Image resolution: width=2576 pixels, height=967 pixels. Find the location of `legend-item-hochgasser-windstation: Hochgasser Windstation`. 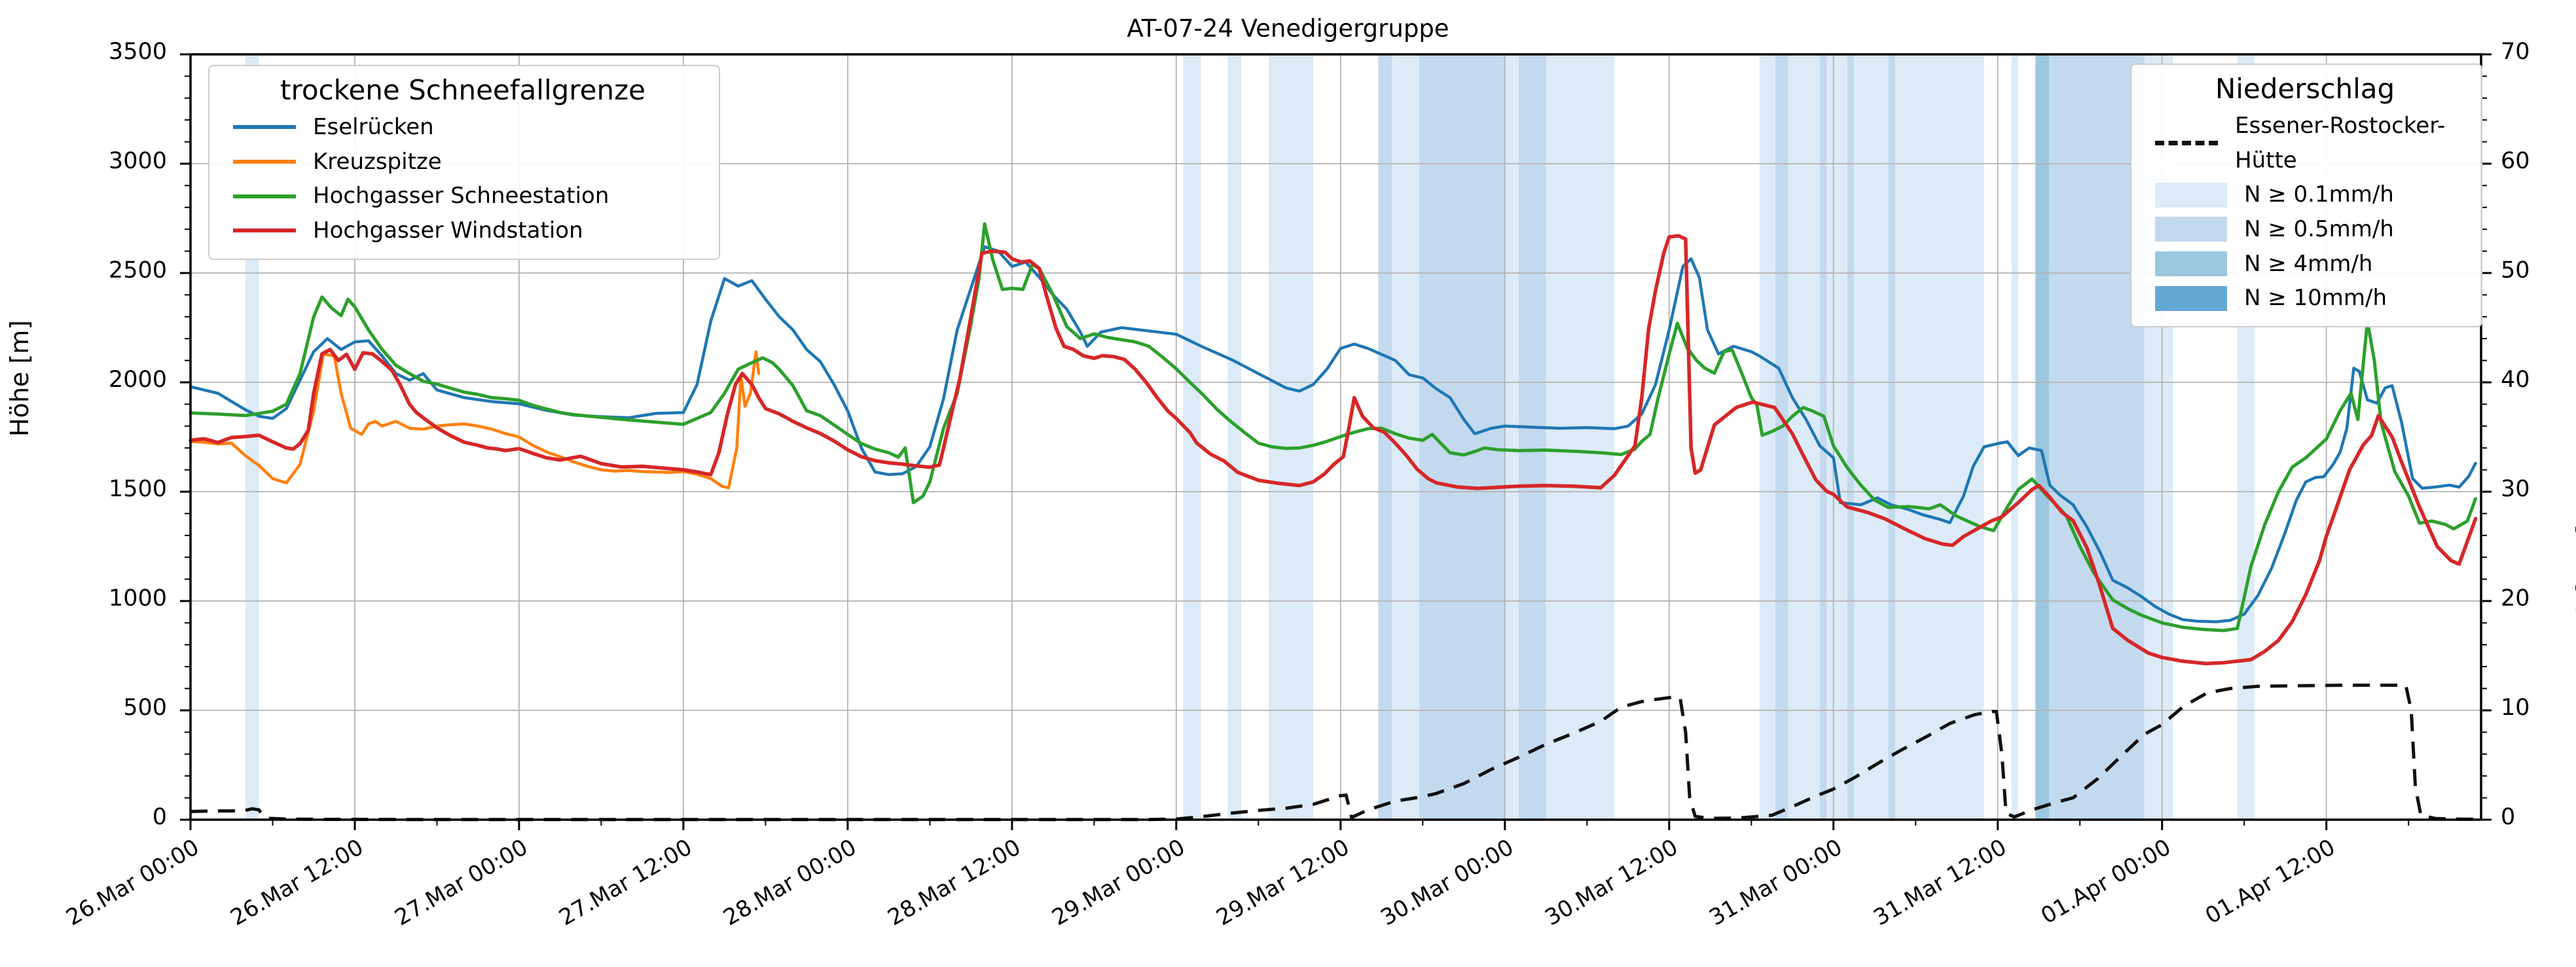

legend-item-hochgasser-windstation: Hochgasser Windstation is located at coordinates (463, 231).